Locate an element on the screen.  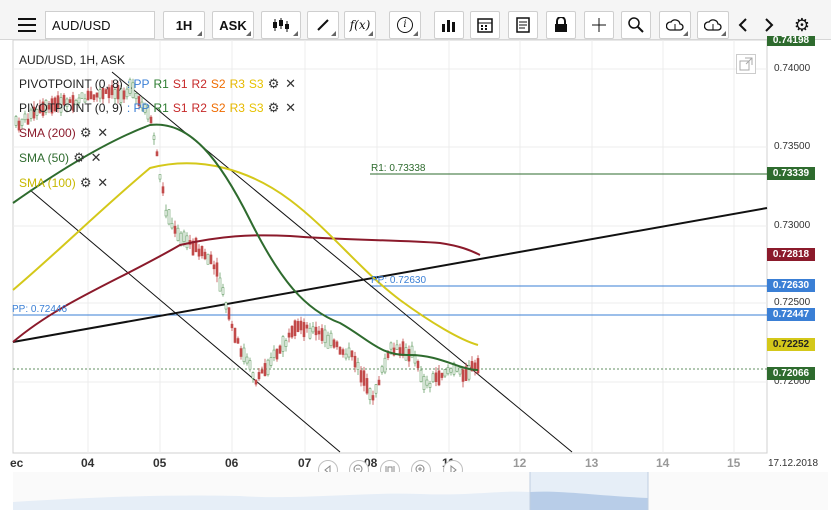
prev-button is located at coordinates (743, 25).